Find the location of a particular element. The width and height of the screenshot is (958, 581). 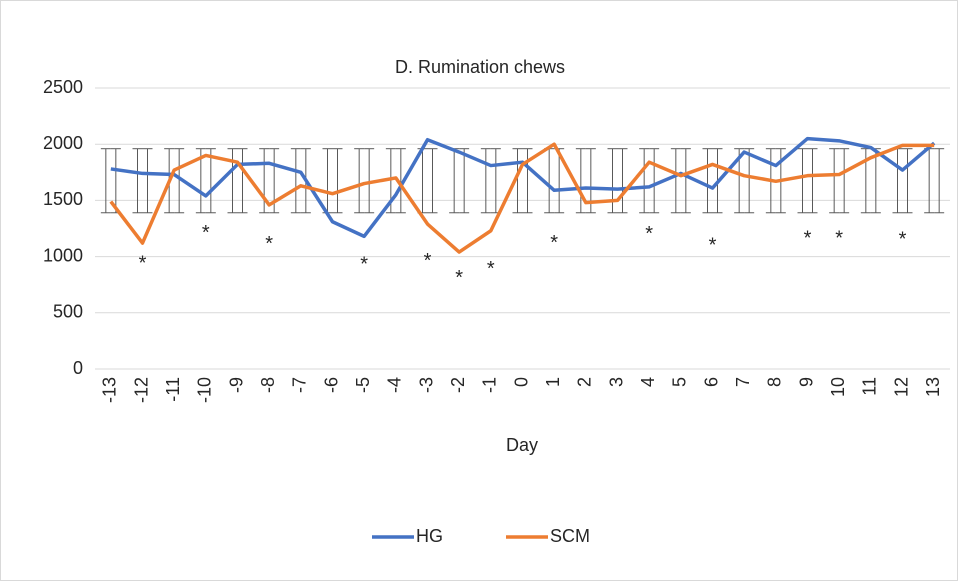

x-tick-label: -3 is located at coordinates (426, 385).